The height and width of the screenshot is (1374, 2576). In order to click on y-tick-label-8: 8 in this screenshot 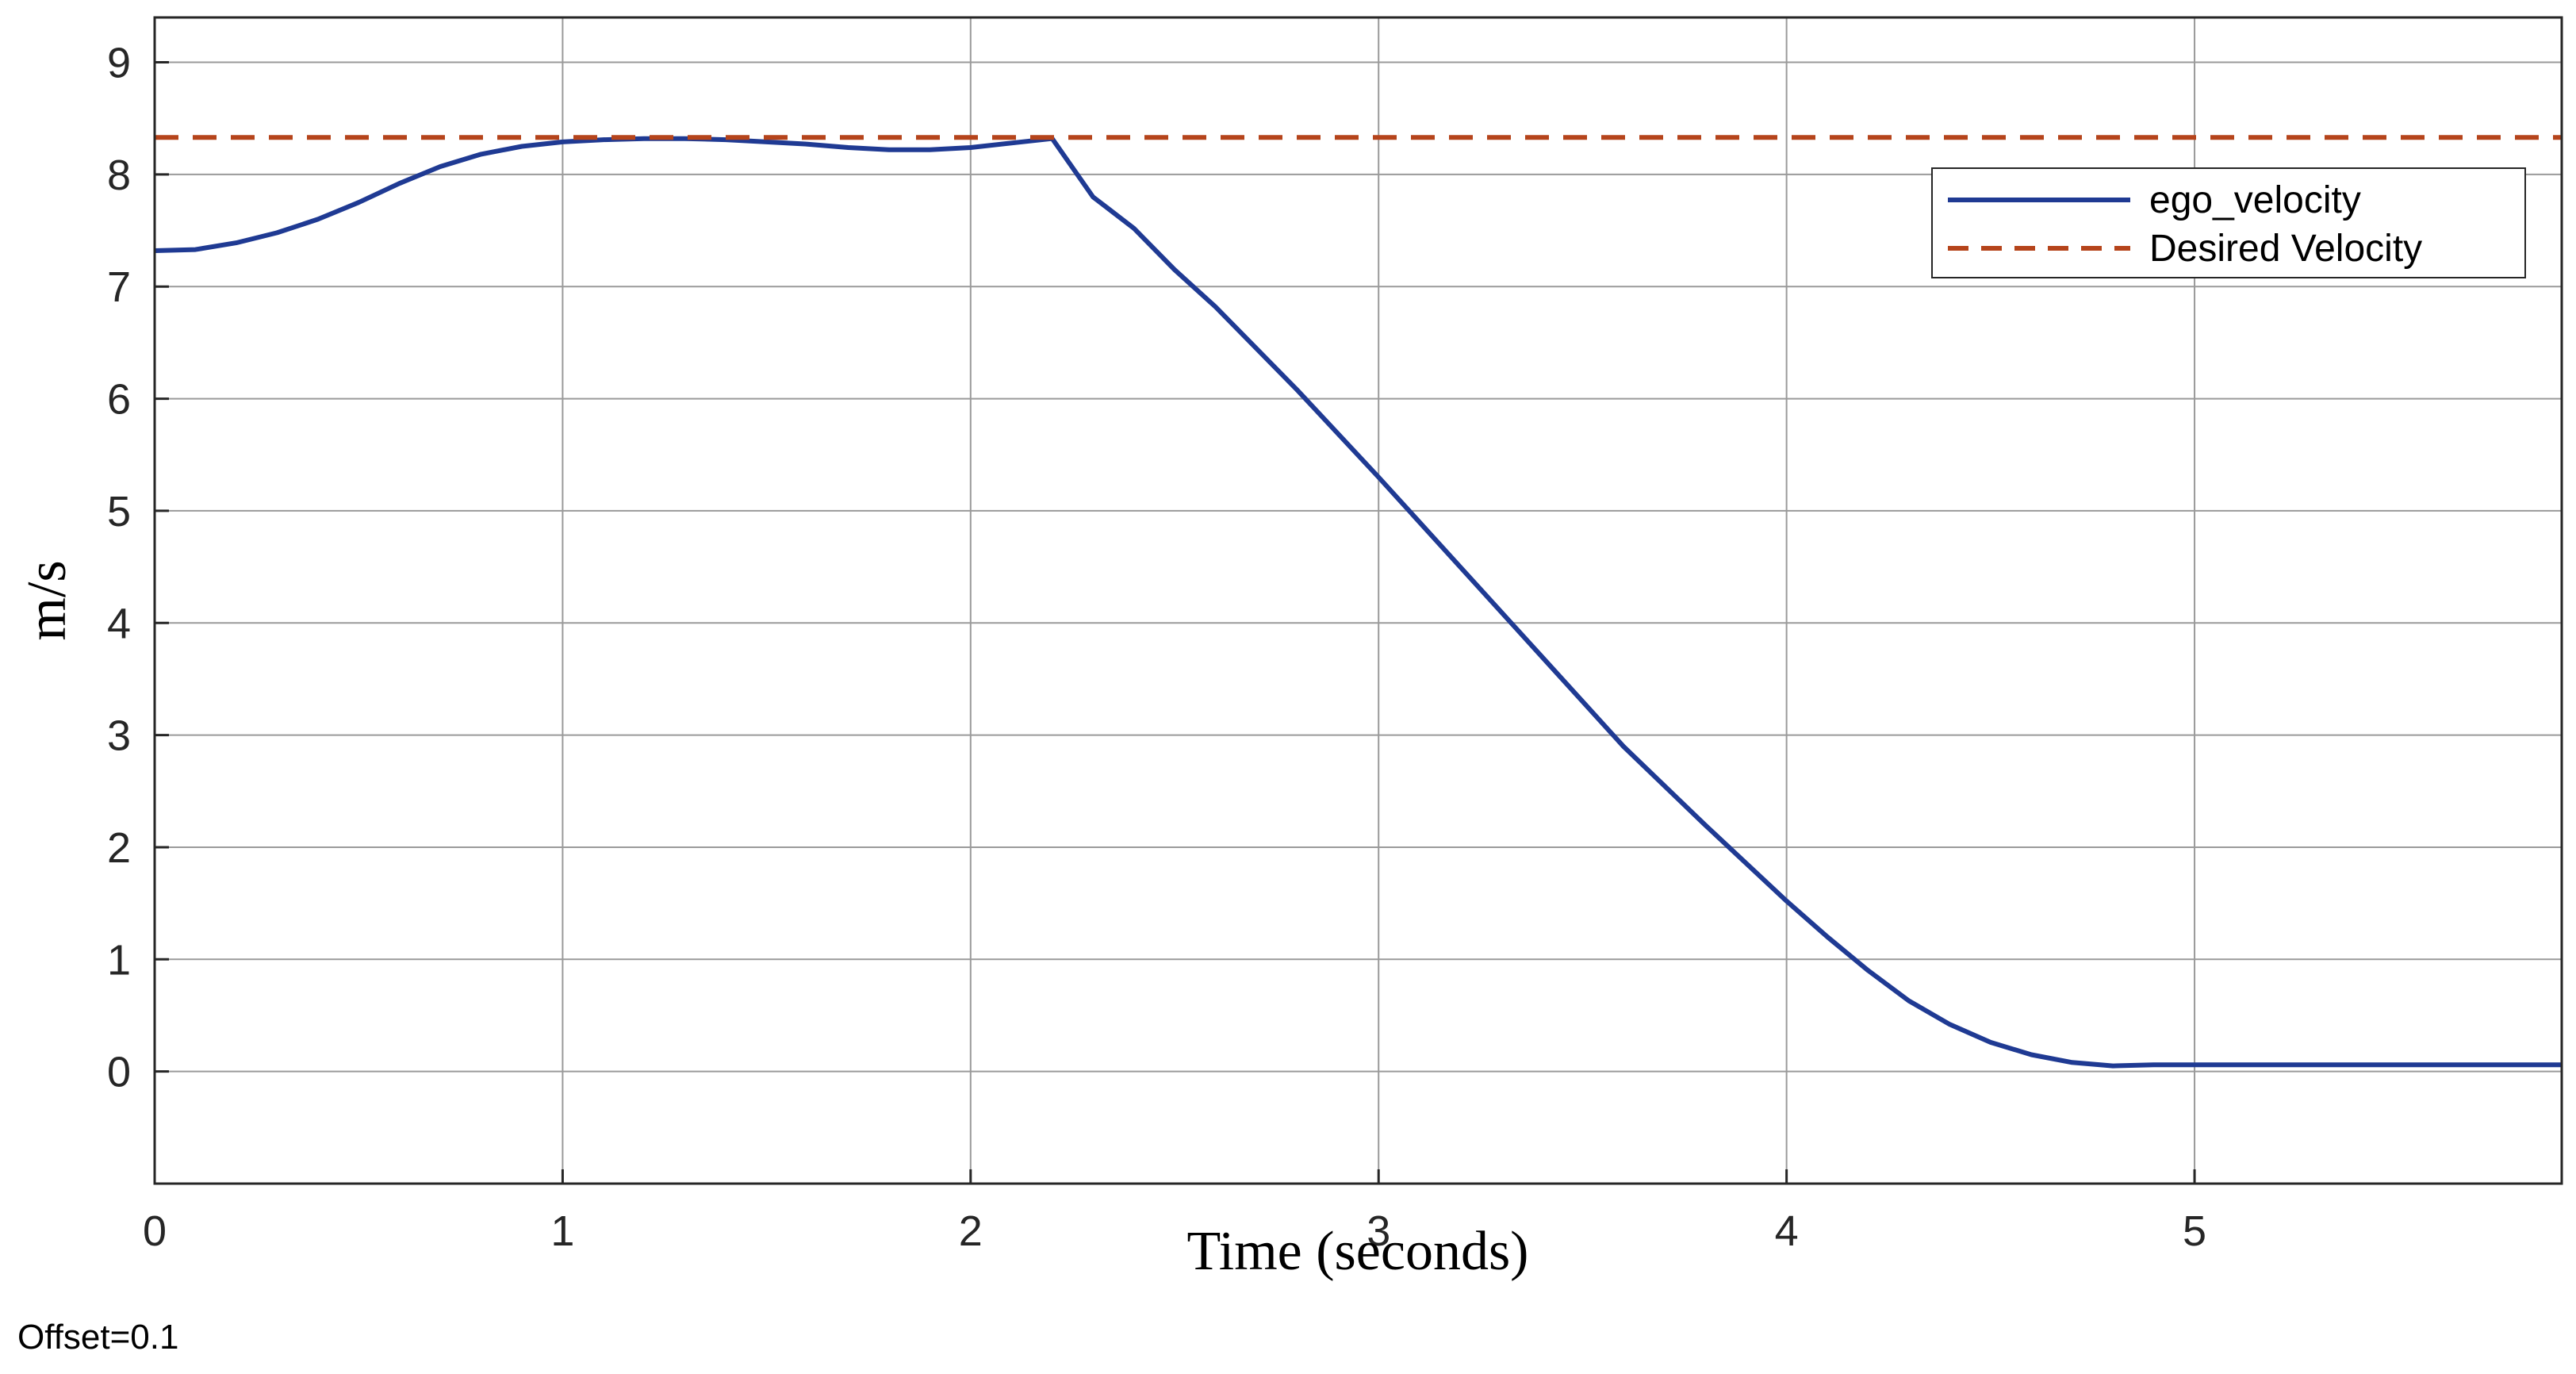, I will do `click(119, 175)`.